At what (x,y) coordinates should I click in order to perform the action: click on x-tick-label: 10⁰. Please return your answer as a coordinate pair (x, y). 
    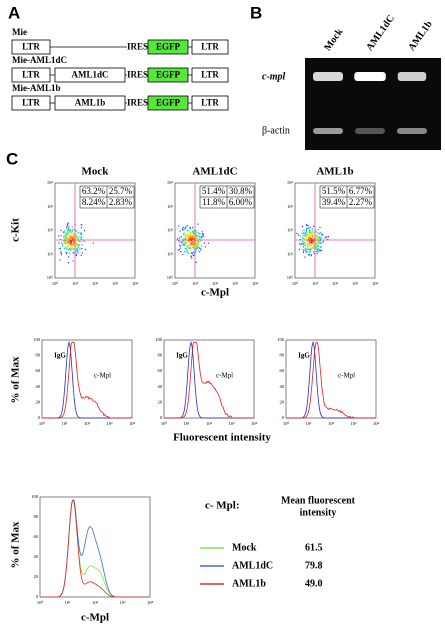
    Looking at the image, I should click on (42, 423).